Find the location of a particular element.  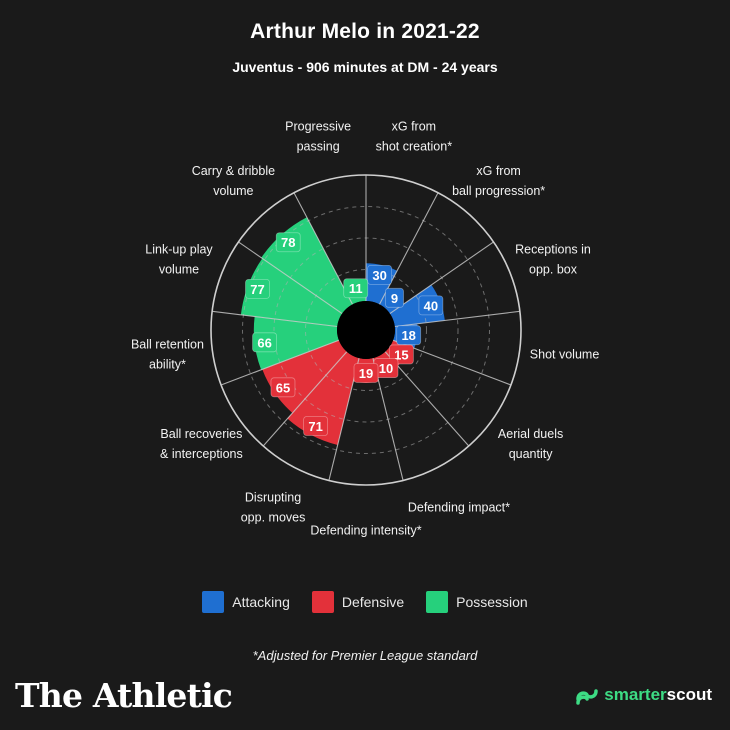

axis-label-8-line-2: opp. moves is located at coordinates (273, 518).